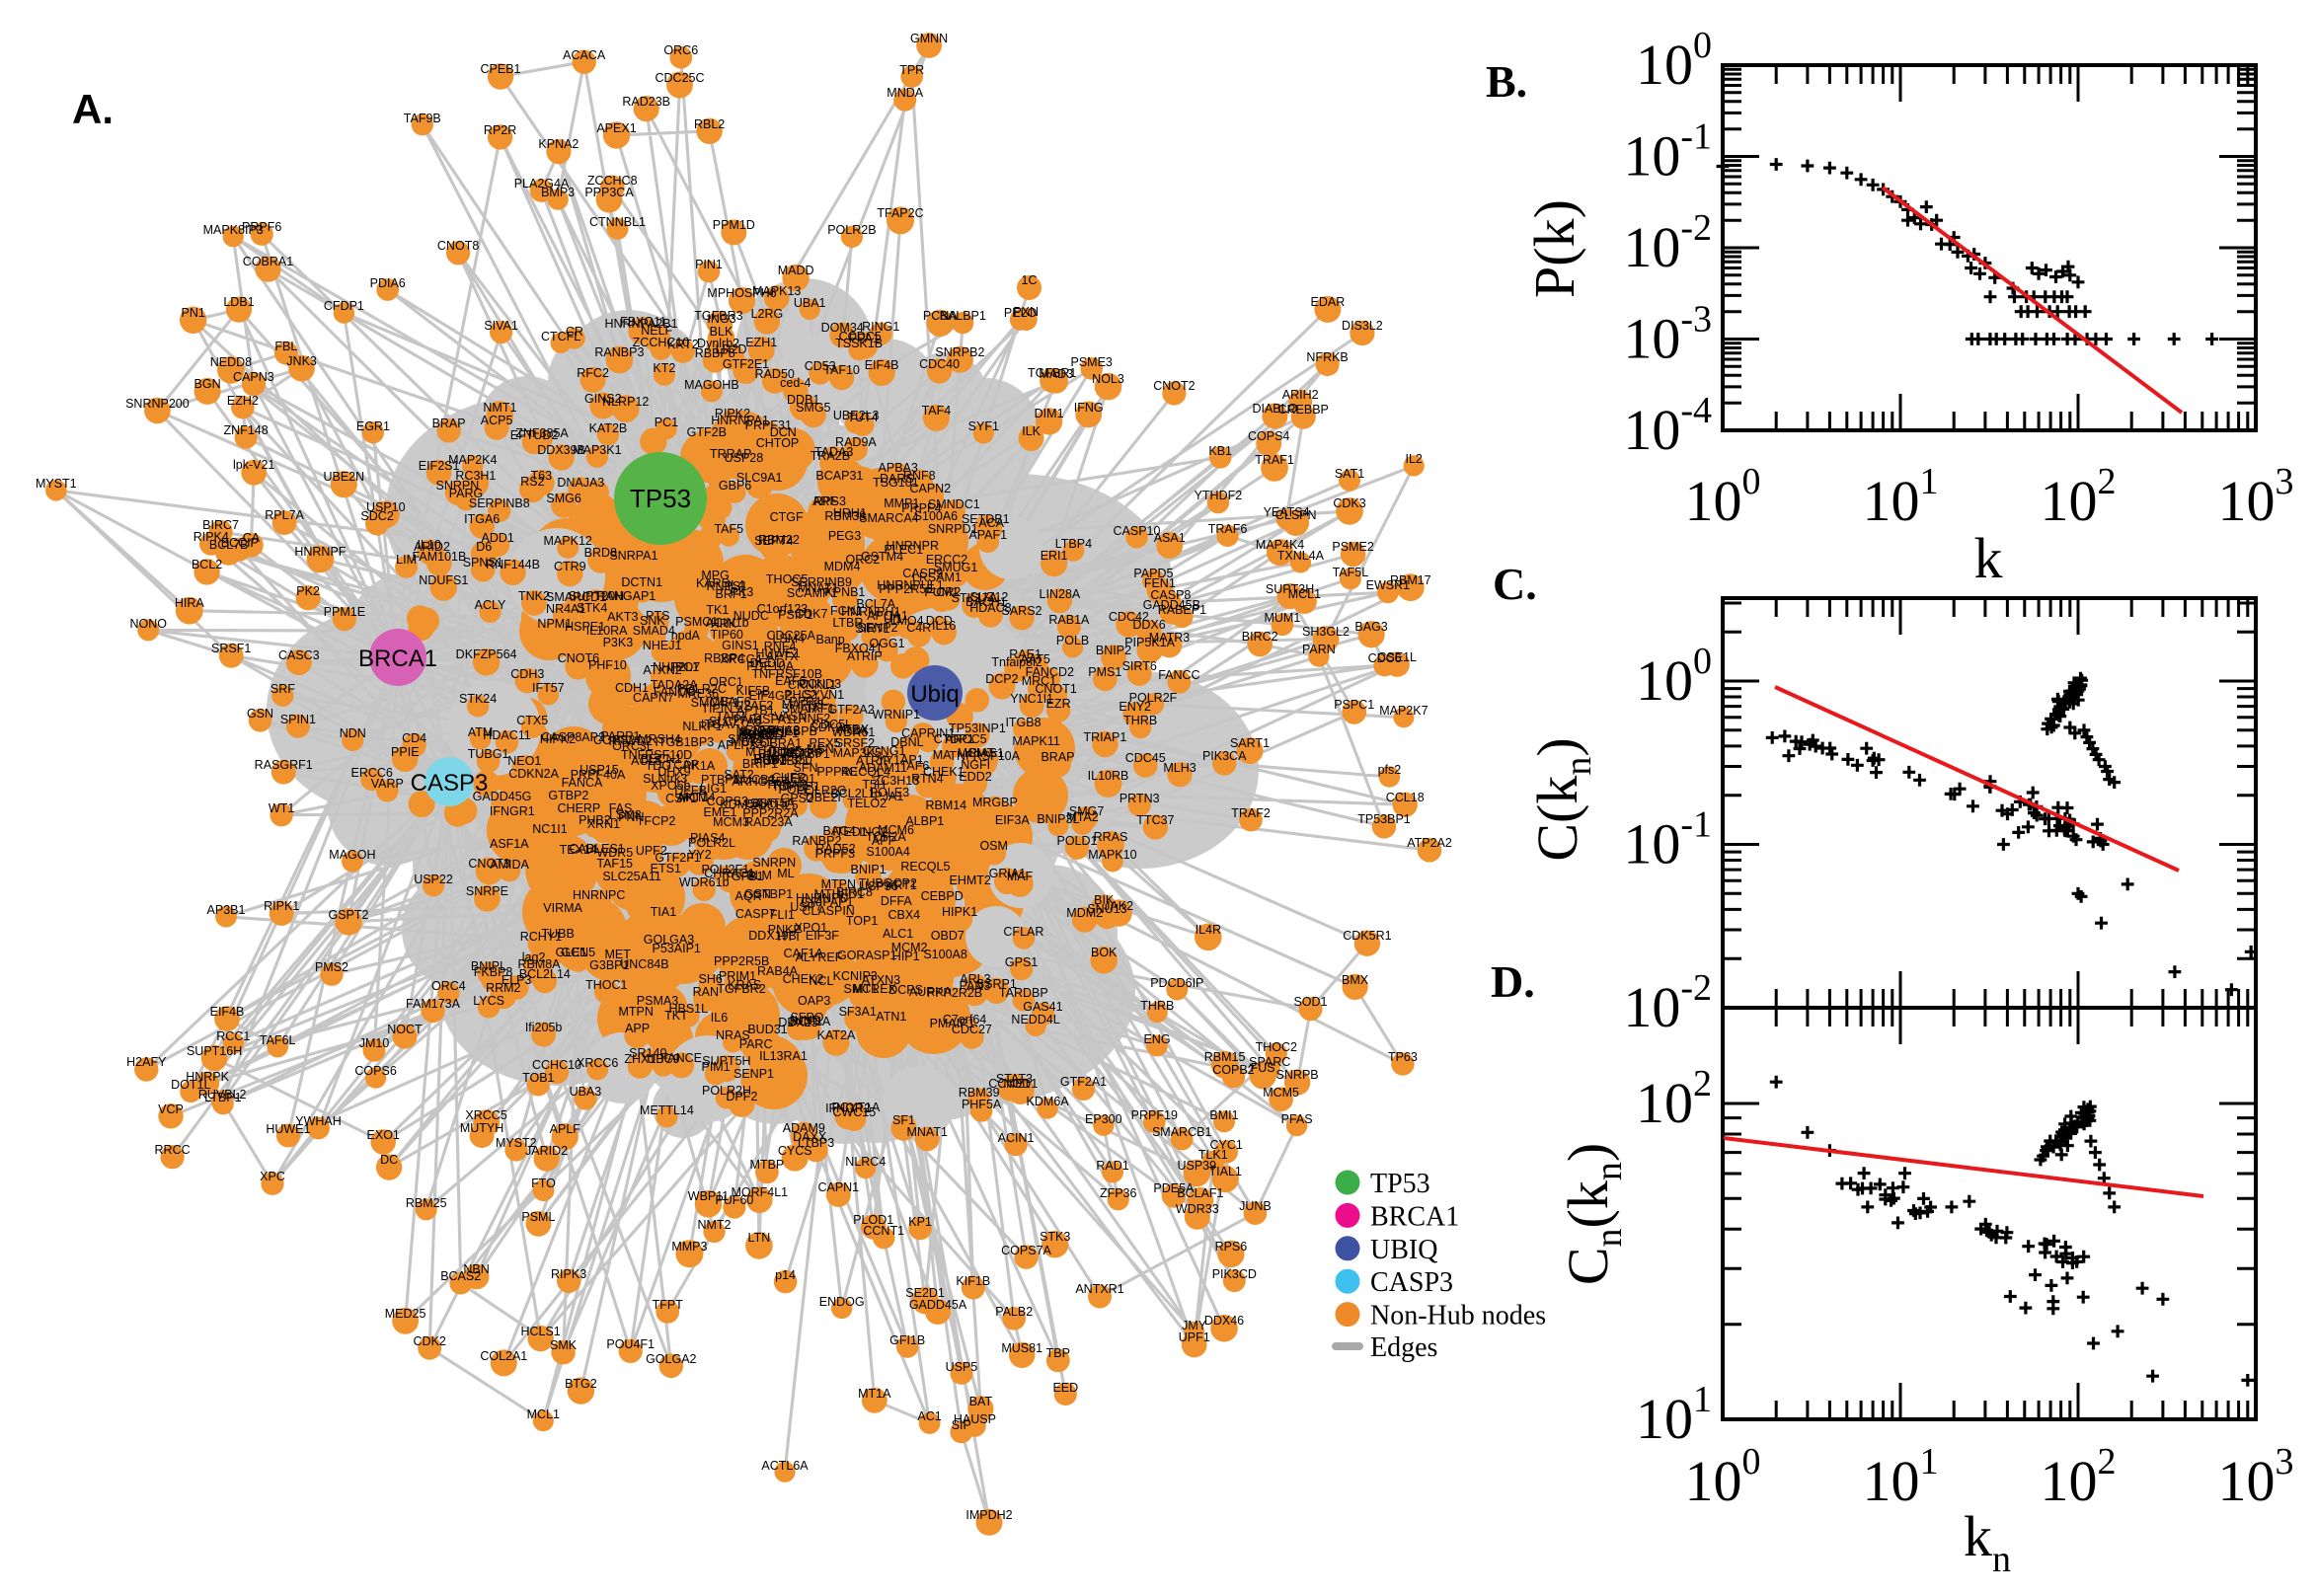 This screenshot has height=1596, width=2316. Describe the element at coordinates (1403, 1057) in the screenshot. I see `svg-text: TP63` at that location.